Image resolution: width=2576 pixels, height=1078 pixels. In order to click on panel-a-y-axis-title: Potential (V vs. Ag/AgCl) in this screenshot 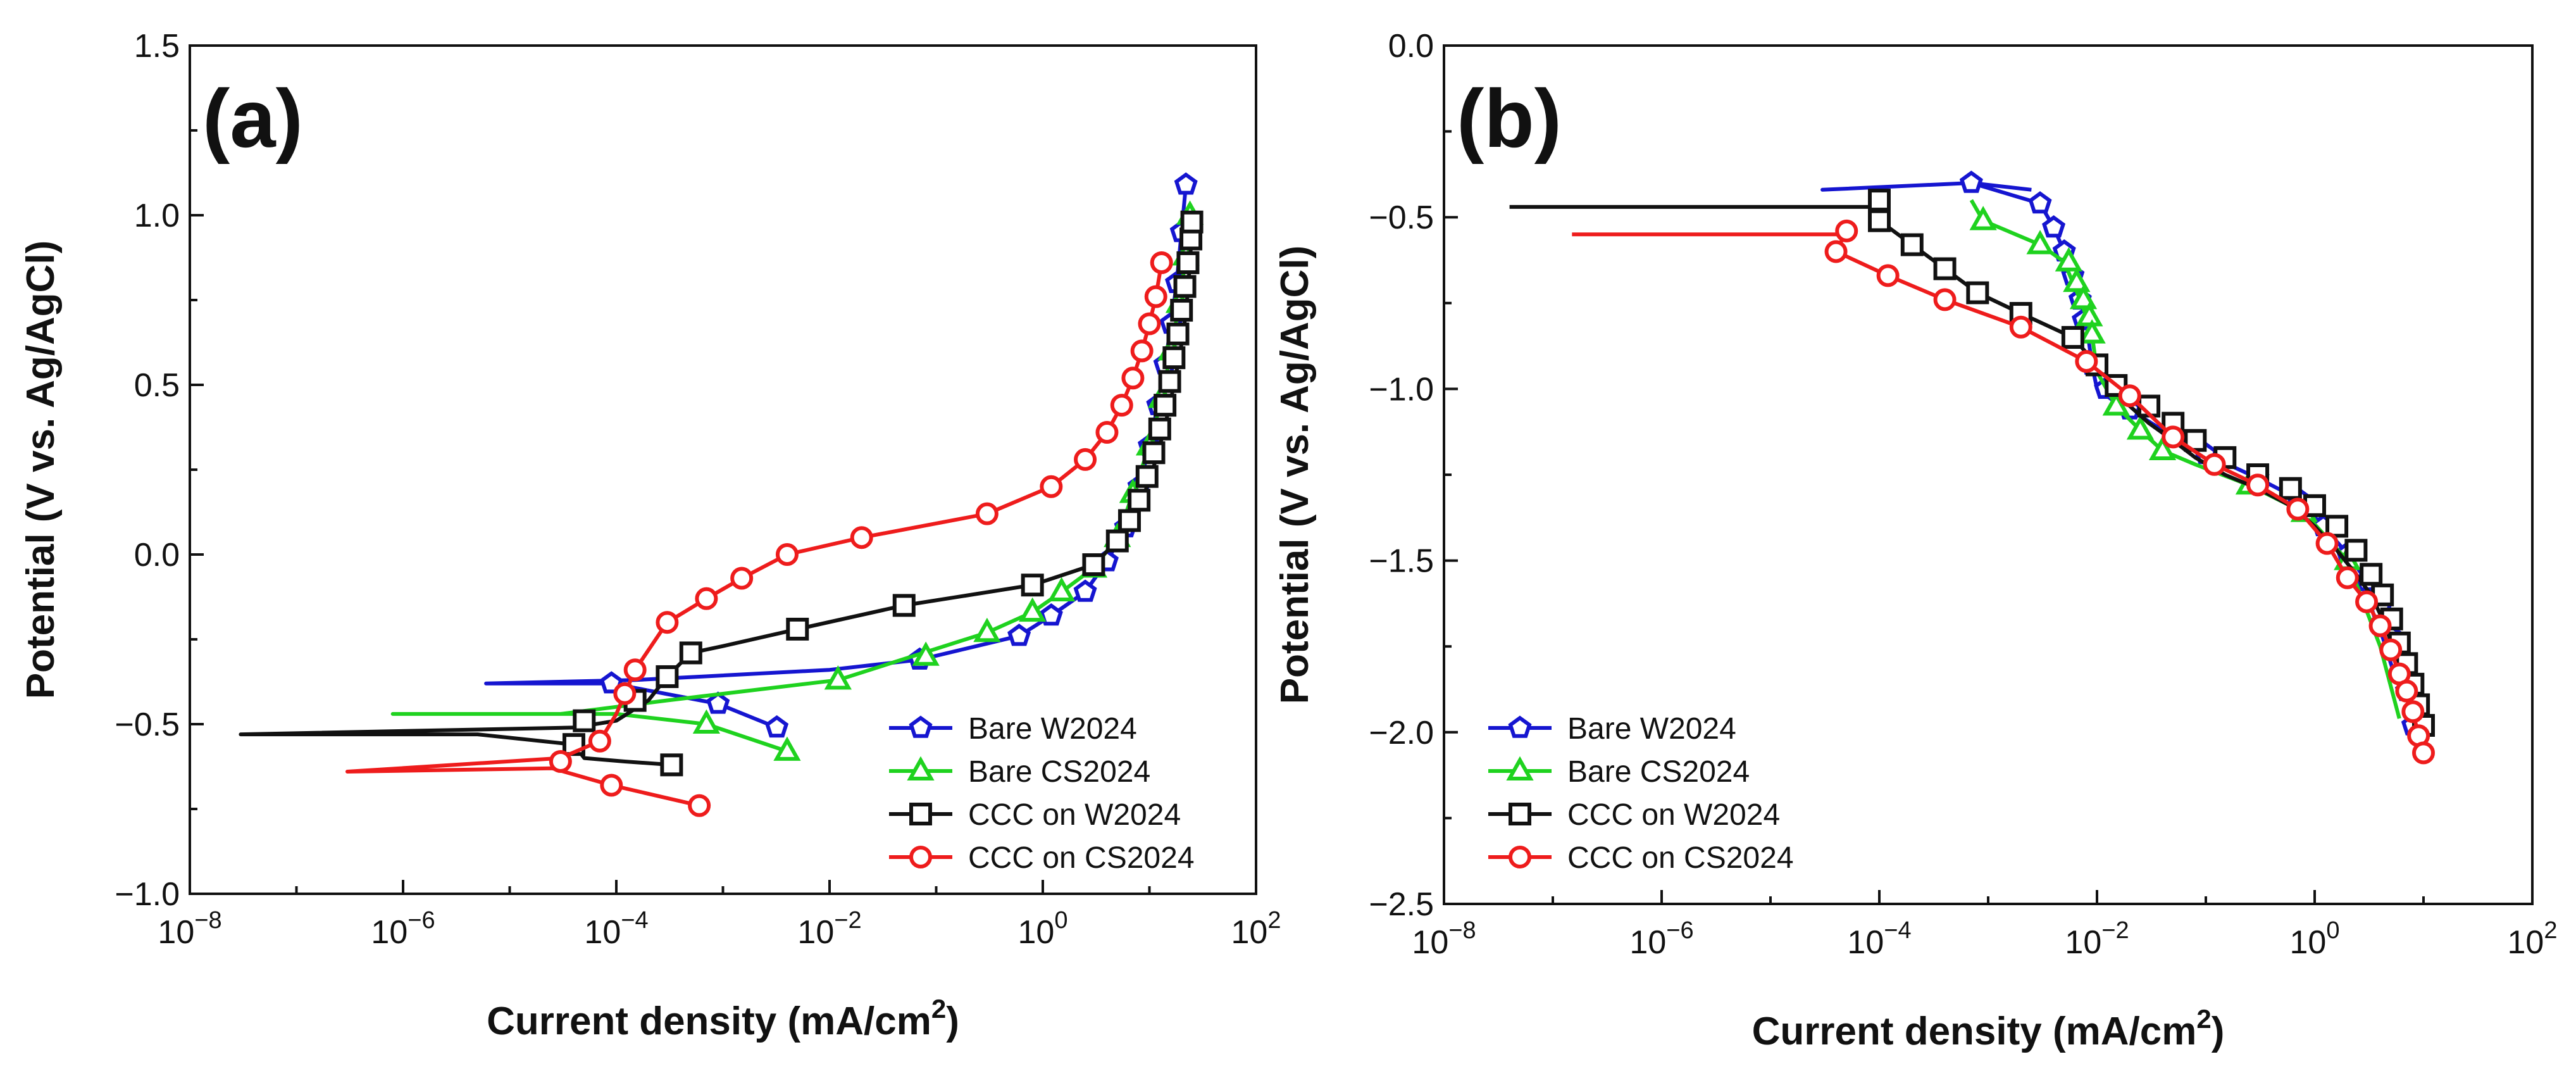, I will do `click(41, 470)`.